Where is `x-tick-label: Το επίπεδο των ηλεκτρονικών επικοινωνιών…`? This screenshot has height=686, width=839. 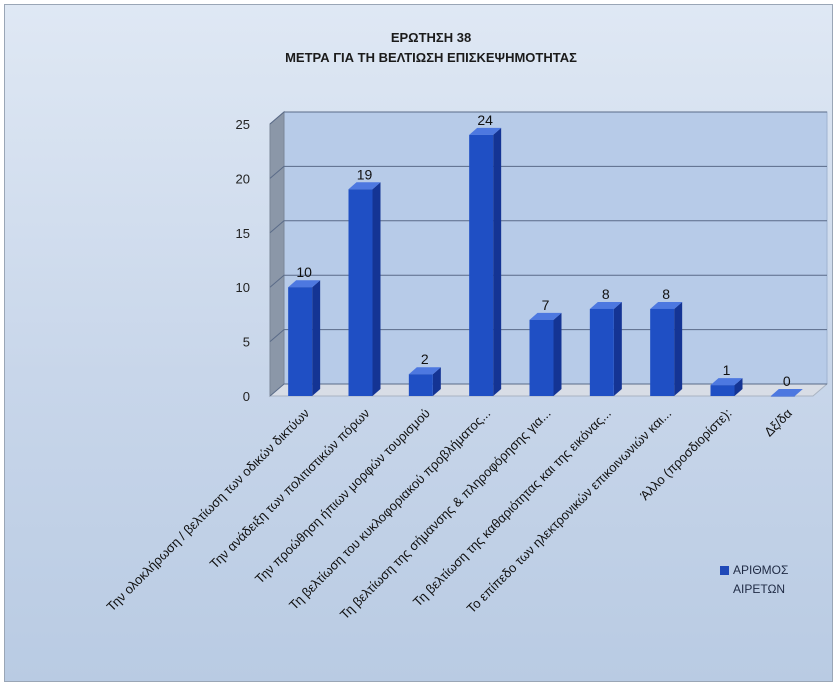
x-tick-label: Το επίπεδο των ηλεκτρονικών επικοινωνιών… is located at coordinates (569, 511).